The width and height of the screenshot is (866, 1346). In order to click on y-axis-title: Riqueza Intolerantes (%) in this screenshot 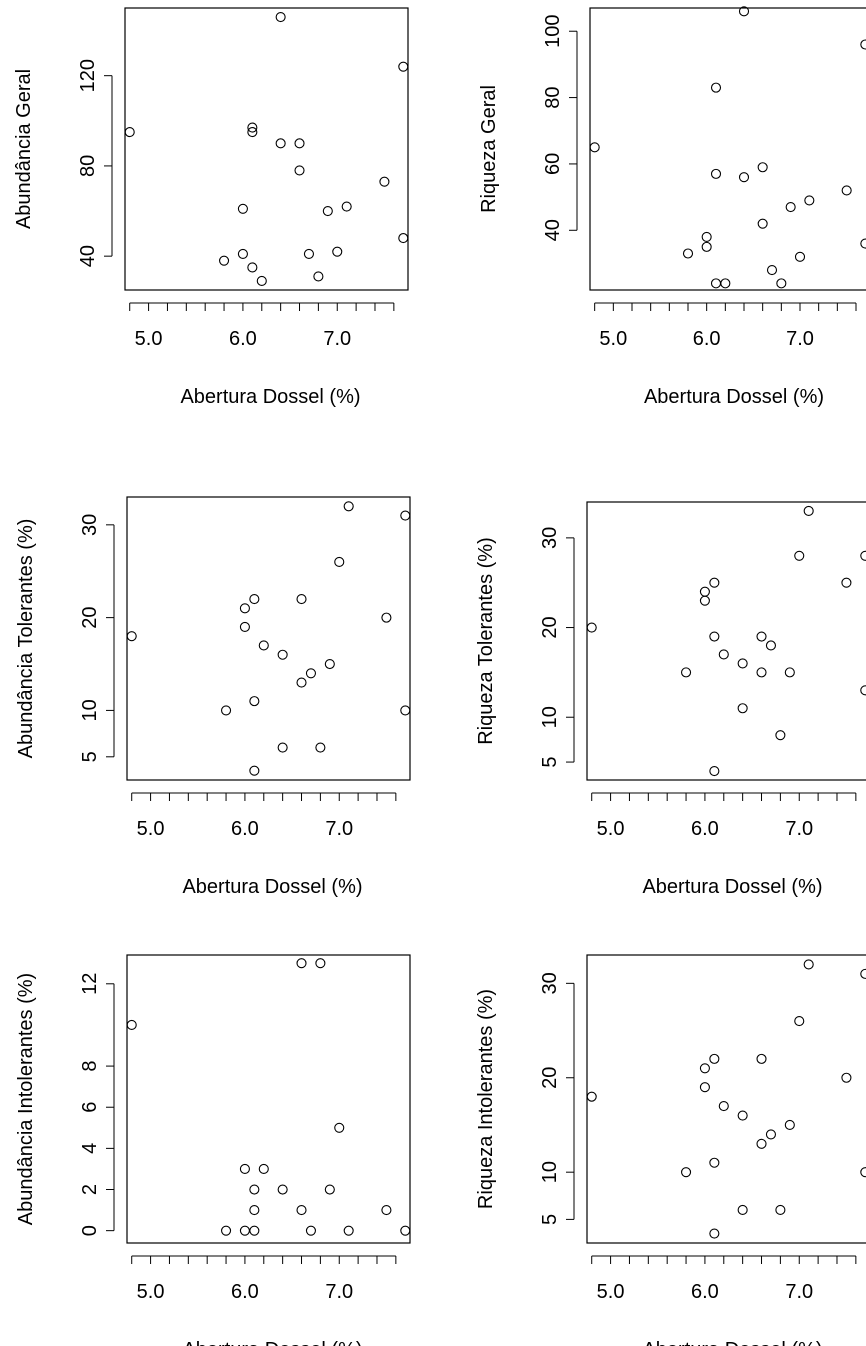, I will do `click(486, 1099)`.